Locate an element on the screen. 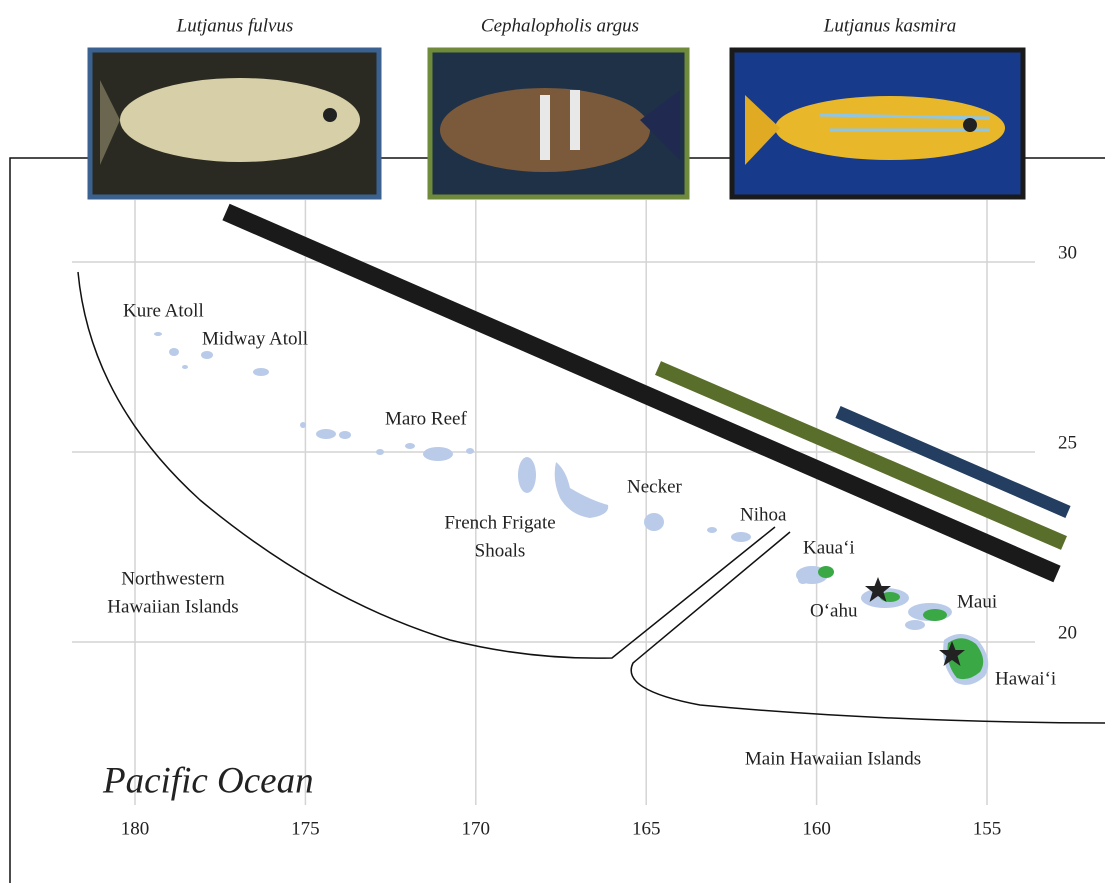  lon-tick-label: 165 is located at coordinates (646, 828).